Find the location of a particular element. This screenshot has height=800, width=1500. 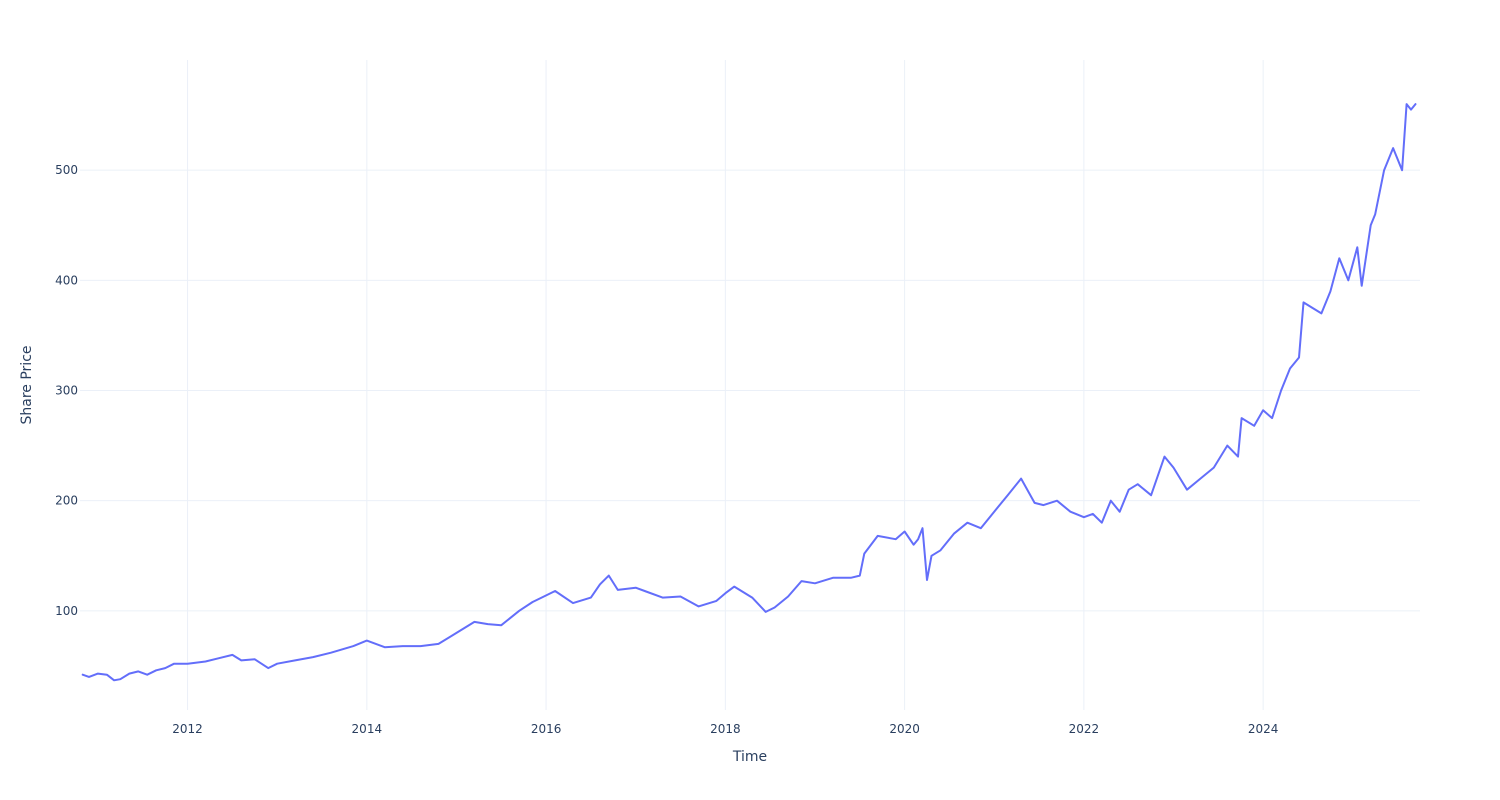

y-tick-label: 200 is located at coordinates (66, 501).